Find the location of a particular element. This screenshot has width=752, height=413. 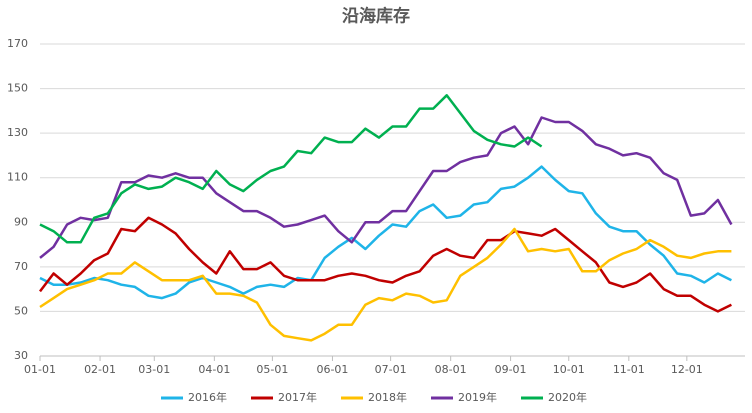

y-tick-label: 70 is located at coordinates (21, 266).